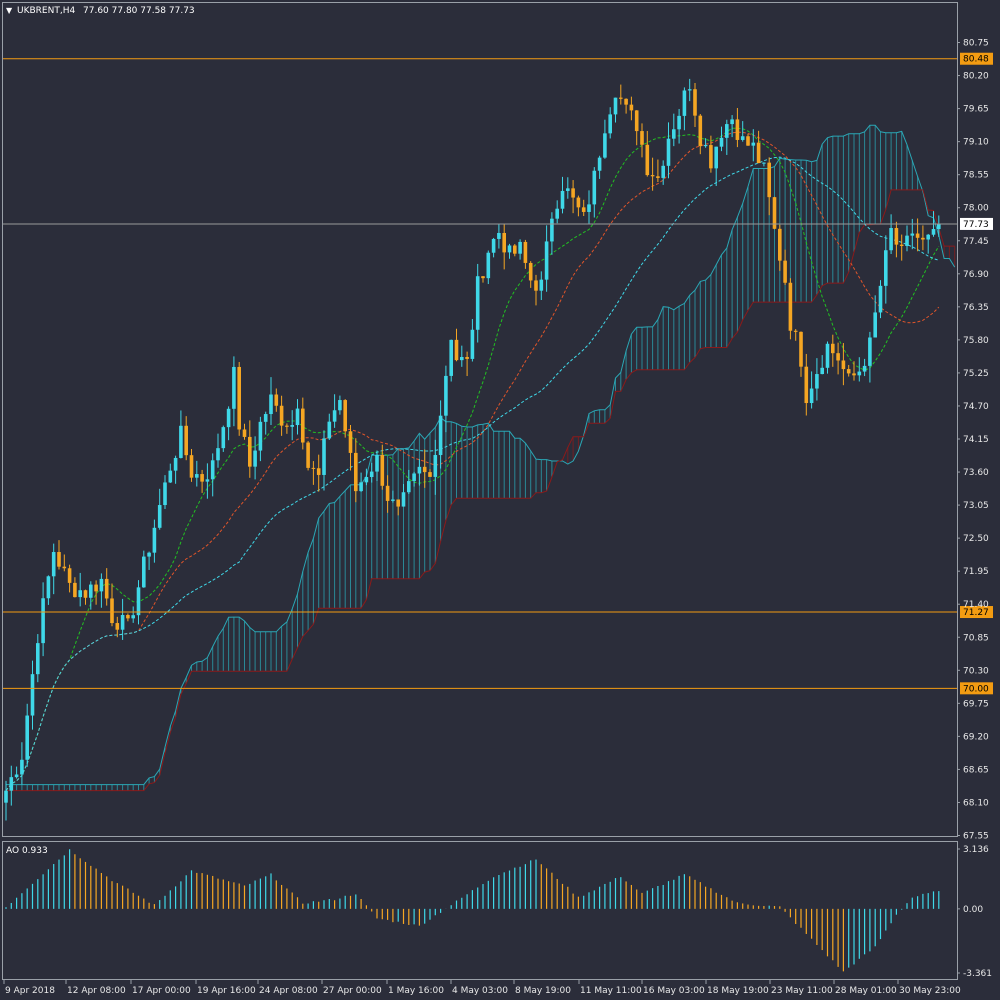 This screenshot has width=1000, height=1000. Describe the element at coordinates (9, 10) in the screenshot. I see `chart-title-arrow: ▼` at that location.